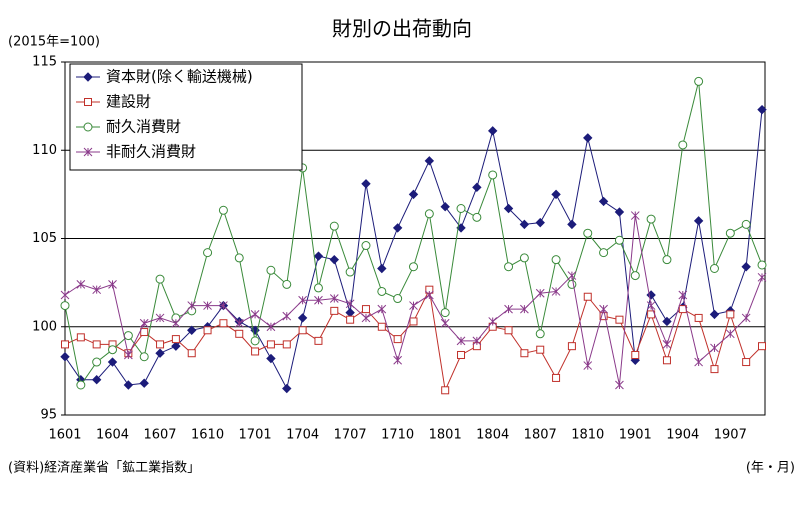  Describe the element at coordinates (48, 415) in the screenshot. I see `y-tick-label: 95` at that location.